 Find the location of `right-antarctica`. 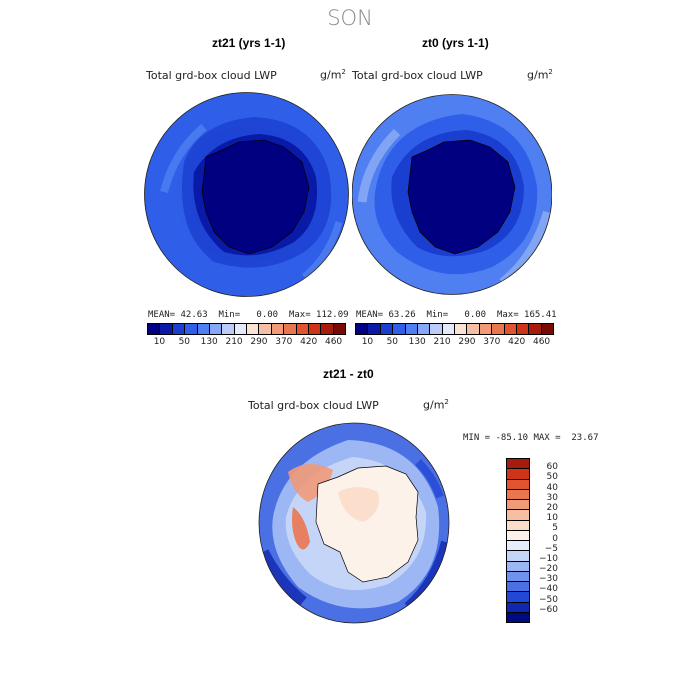

right-antarctica is located at coordinates (461, 197).